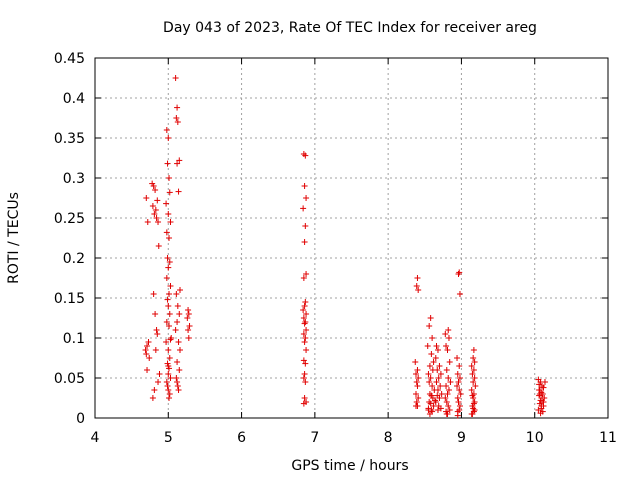 The image size is (640, 480). I want to click on y-tick-label: 0.1, so click(74, 339).